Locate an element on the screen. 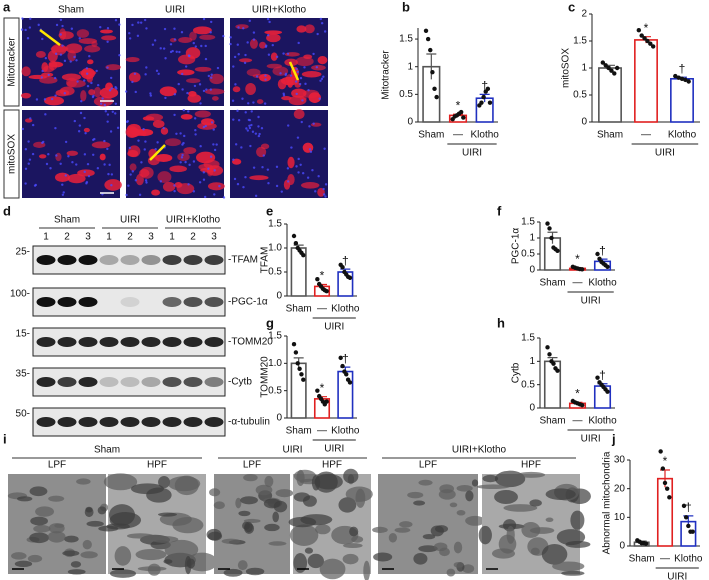 The width and height of the screenshot is (709, 580). significance: † is located at coordinates (602, 375).